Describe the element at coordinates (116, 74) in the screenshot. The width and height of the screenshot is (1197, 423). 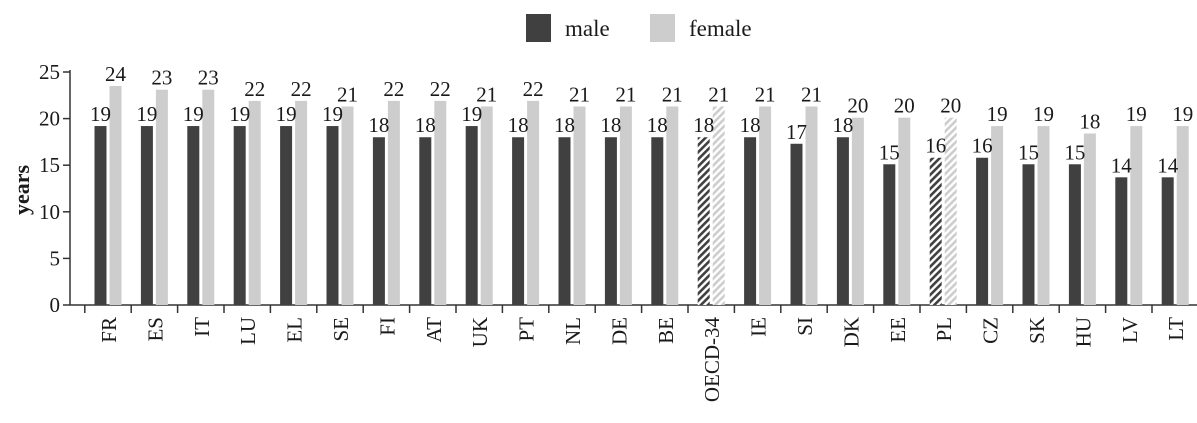
I see `data-label-female: 24` at that location.